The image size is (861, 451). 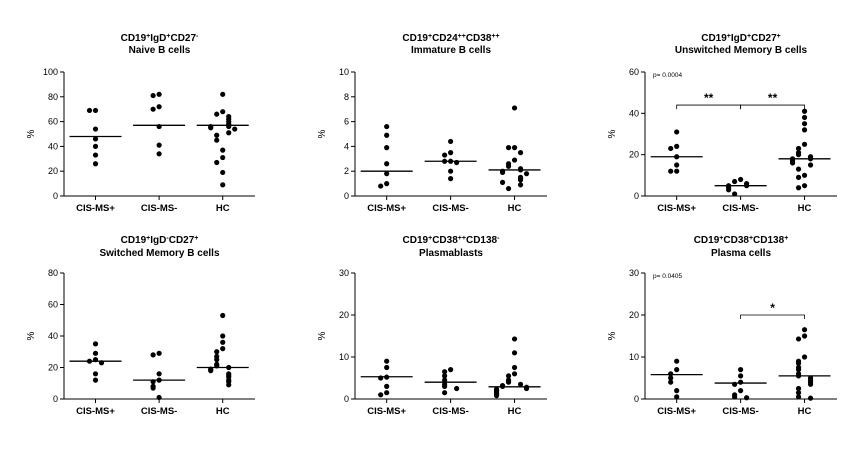 What do you see at coordinates (53, 122) in the screenshot?
I see `y-tick-label: 60` at bounding box center [53, 122].